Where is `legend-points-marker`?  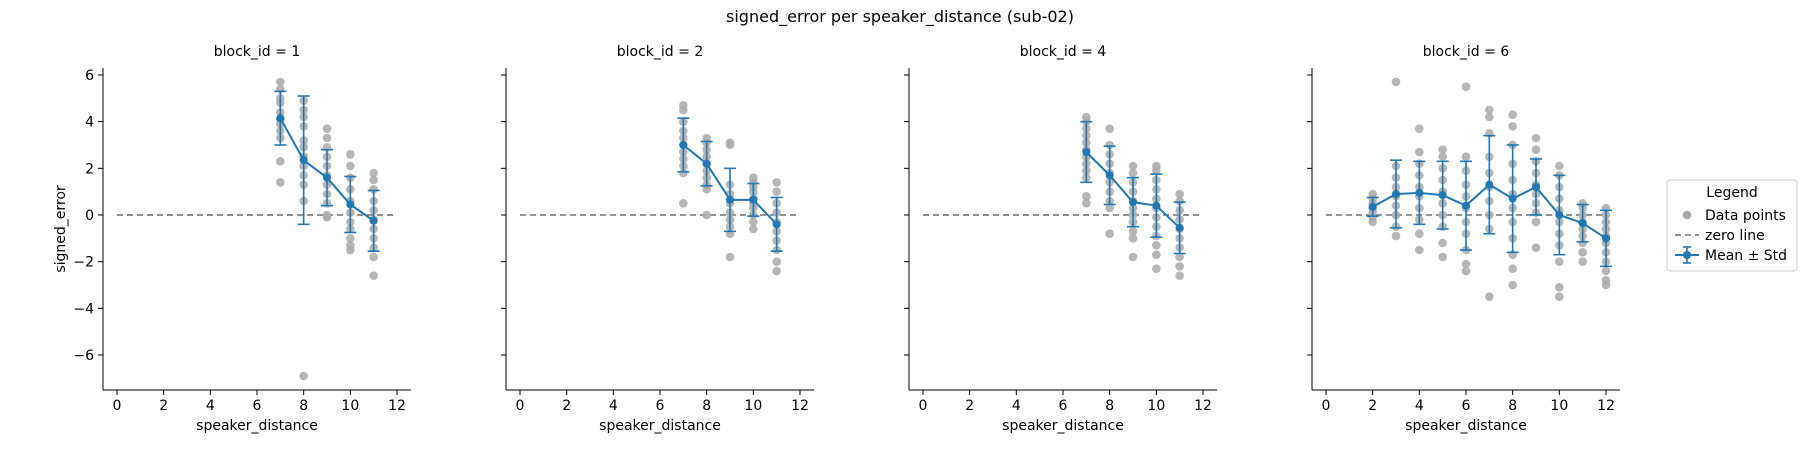 legend-points-marker is located at coordinates (1687, 215).